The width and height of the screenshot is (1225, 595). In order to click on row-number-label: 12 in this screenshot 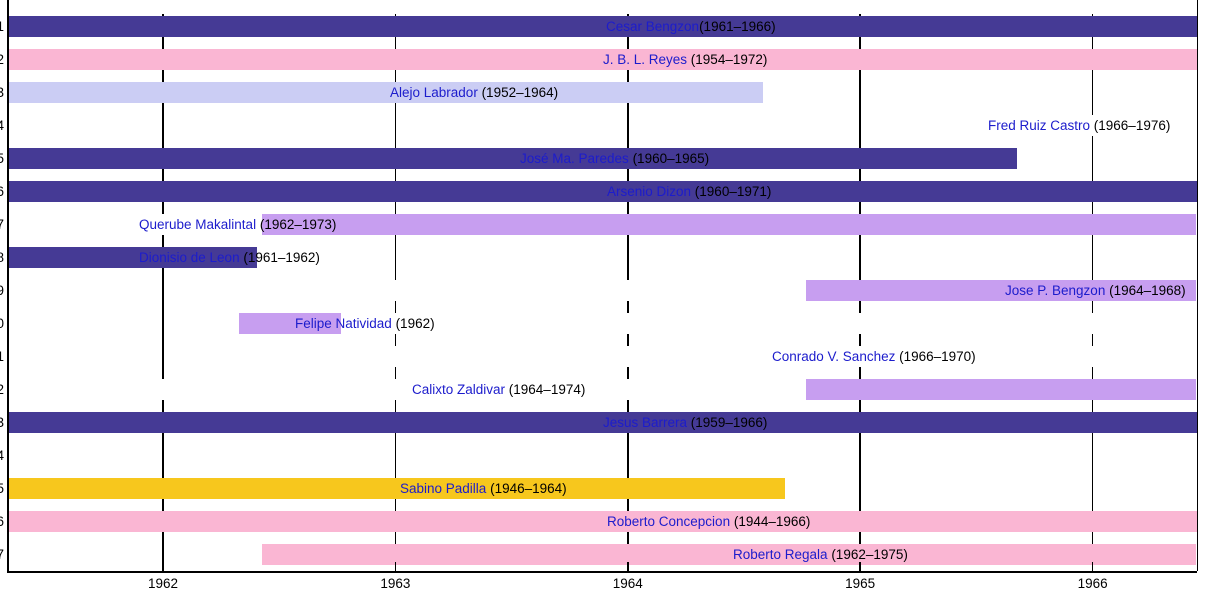, I will do `click(2, 389)`.